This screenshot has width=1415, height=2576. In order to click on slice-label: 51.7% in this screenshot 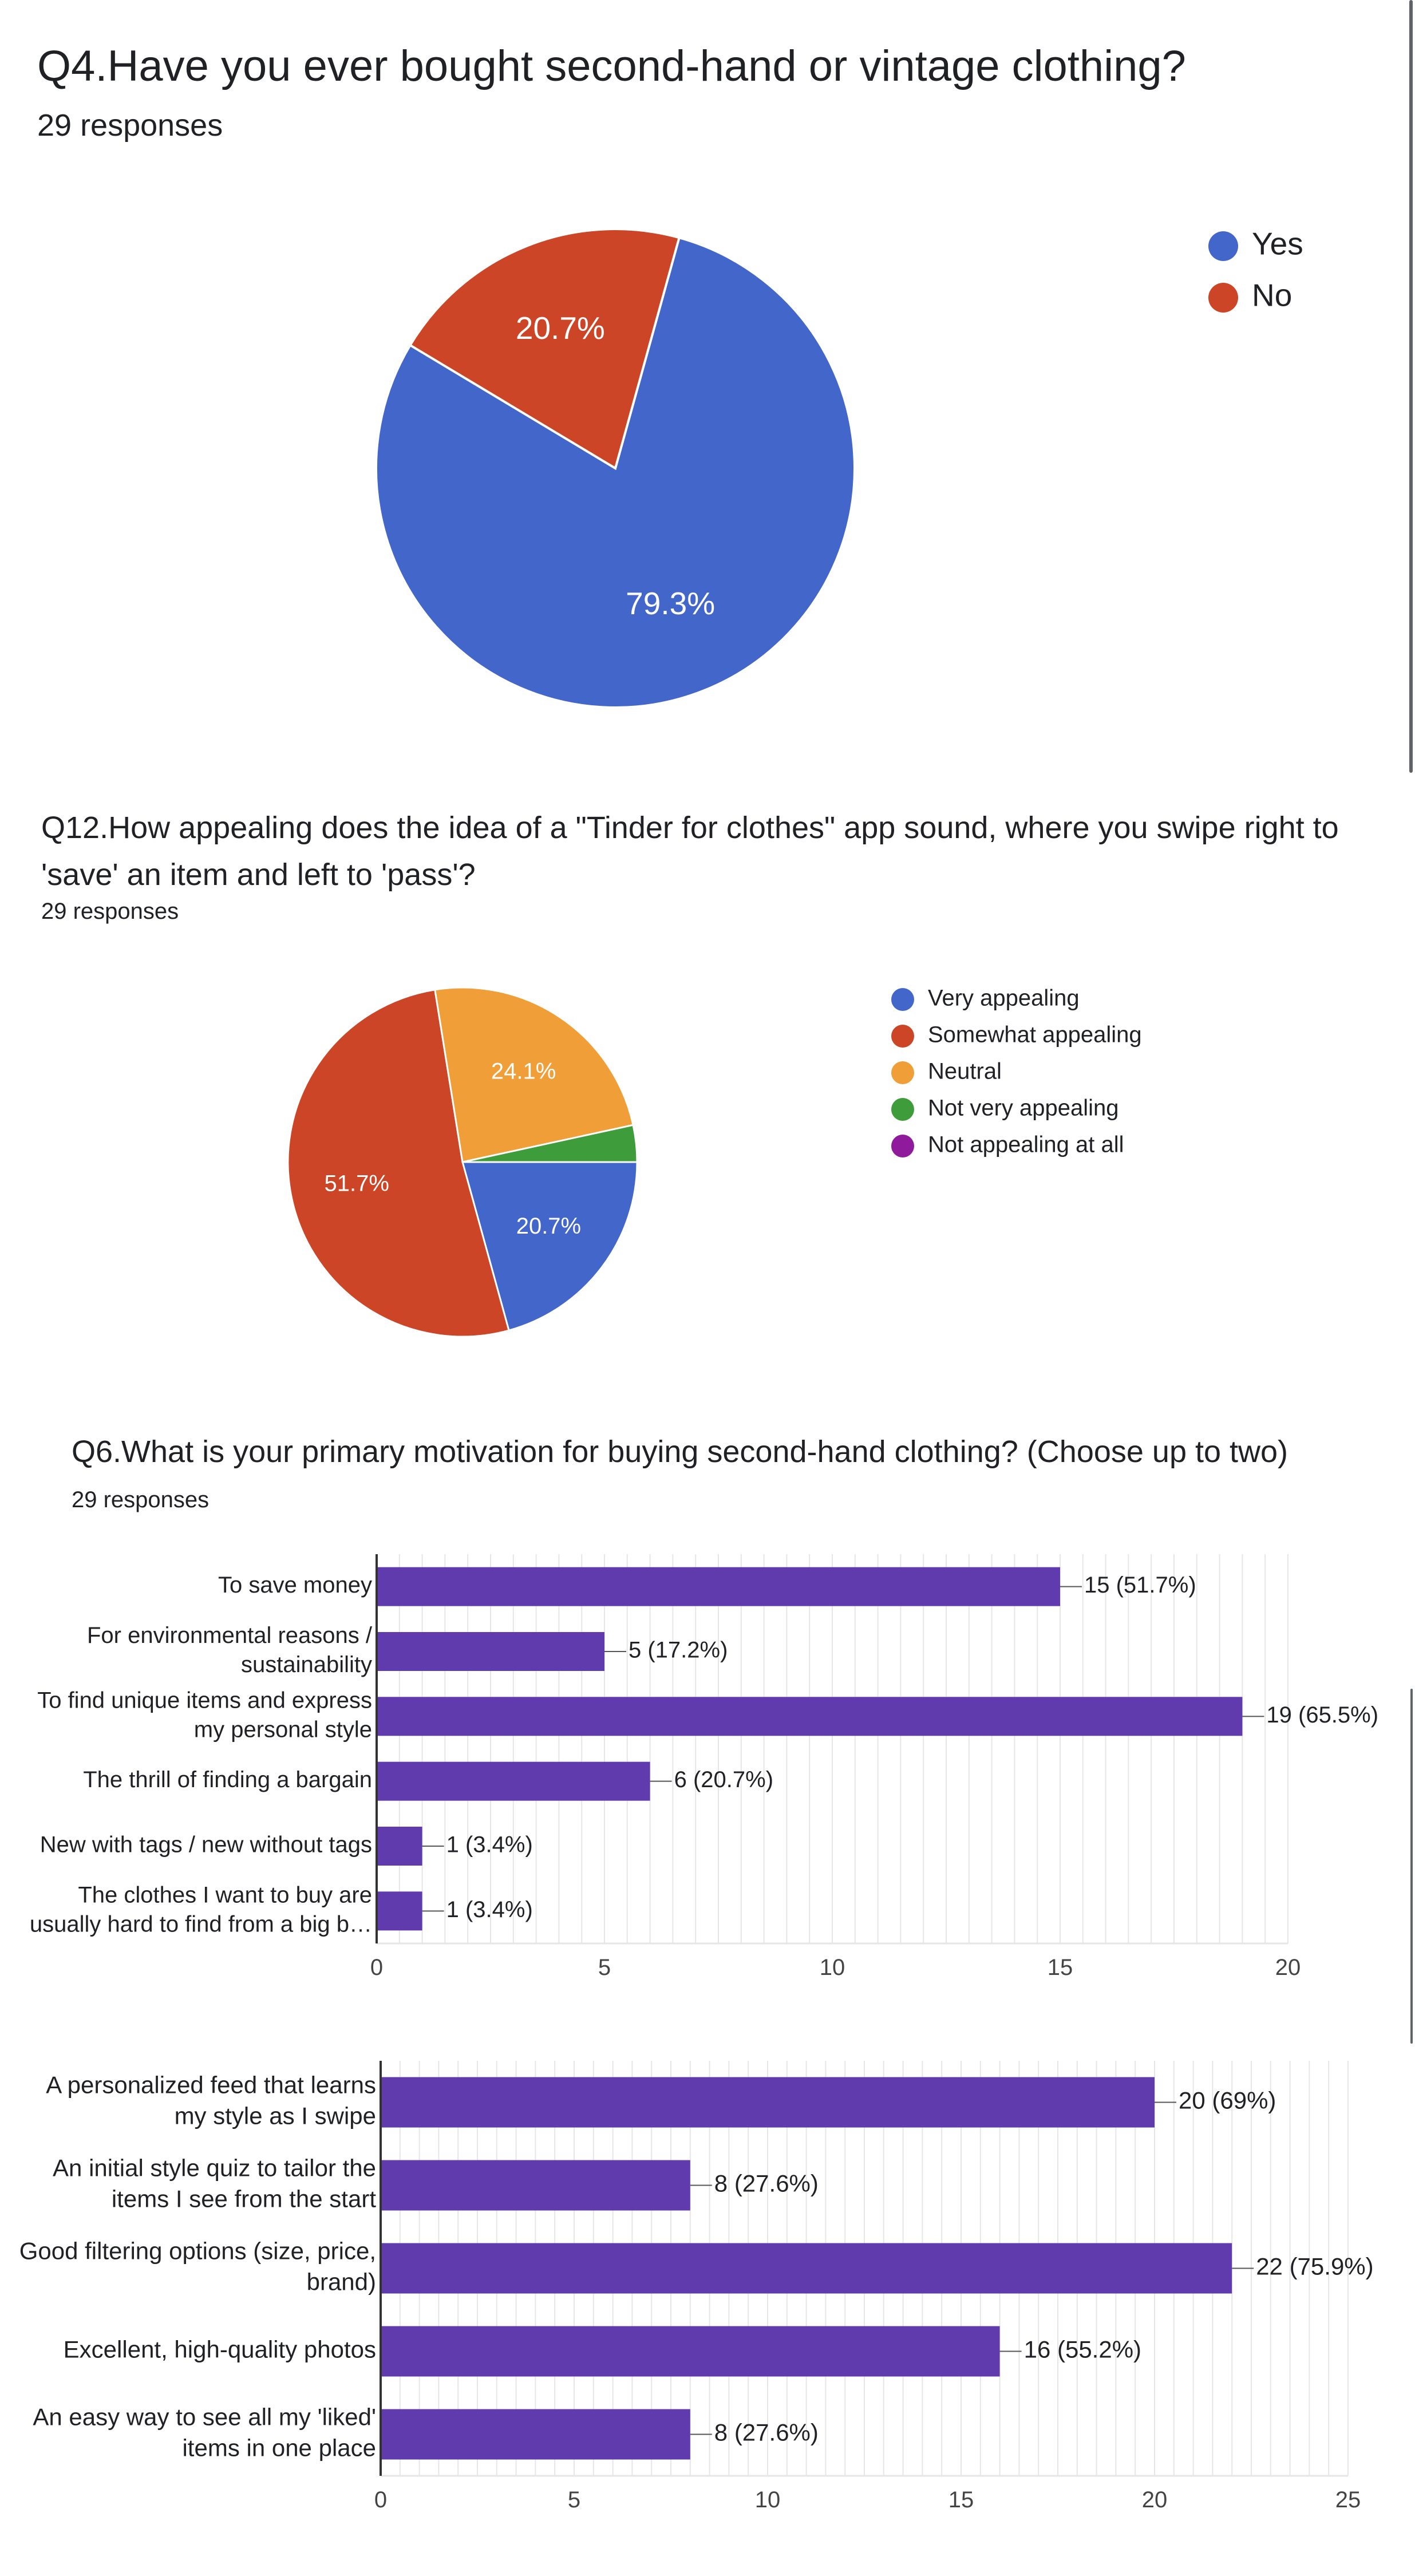, I will do `click(356, 1183)`.